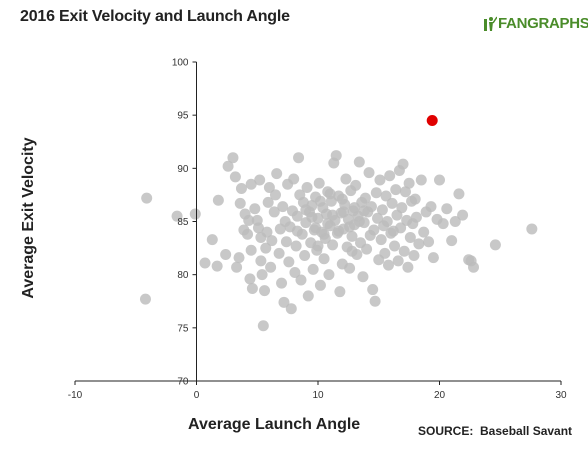 Image resolution: width=588 pixels, height=455 pixels. I want to click on chart-title: 2016 Exit Velocity and Launch Angle, so click(155, 16).